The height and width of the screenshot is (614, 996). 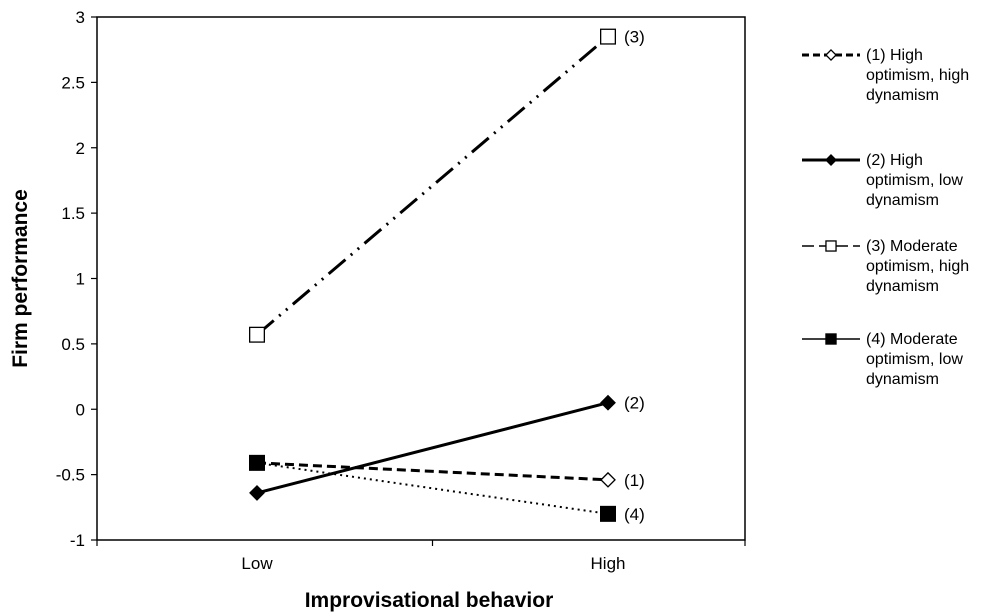 I want to click on legend-label: (2) High, so click(x=894, y=160).